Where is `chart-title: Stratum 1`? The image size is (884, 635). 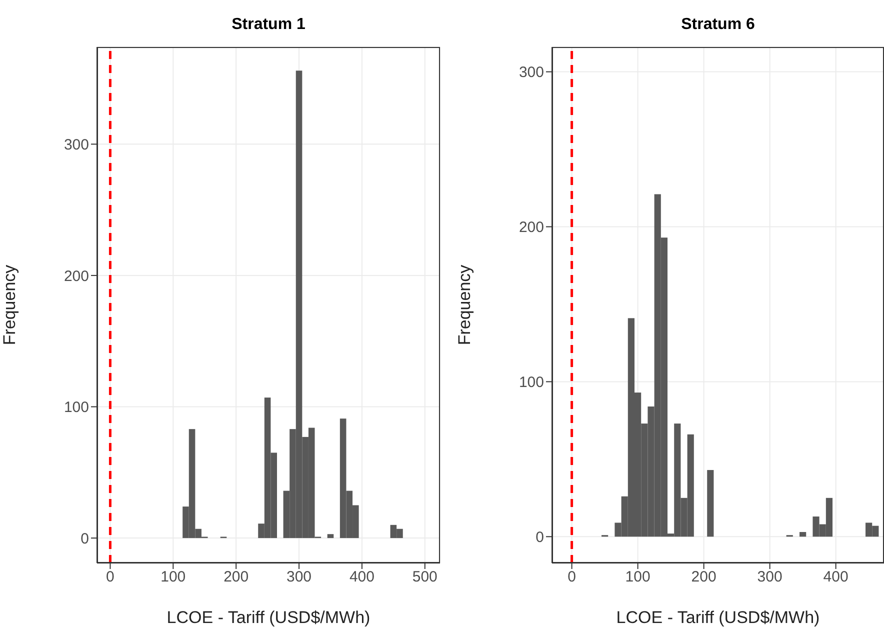
chart-title: Stratum 1 is located at coordinates (268, 25).